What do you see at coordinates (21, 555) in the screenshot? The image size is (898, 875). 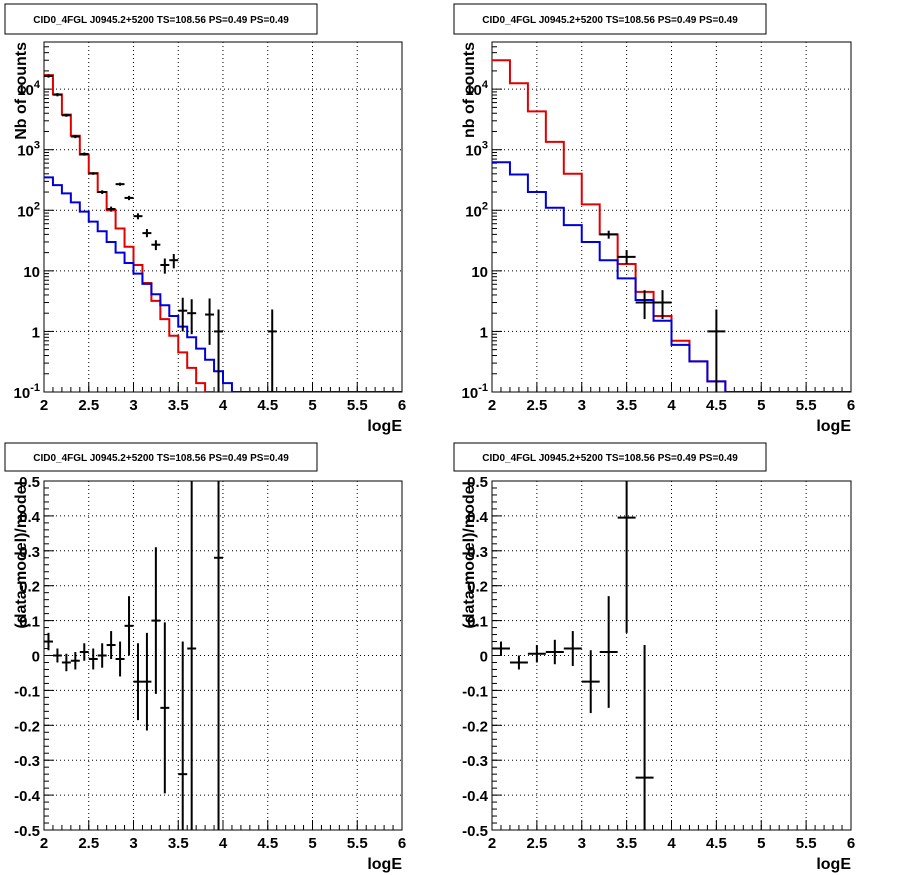 I see `y-axis-title: (data-model)/model` at bounding box center [21, 555].